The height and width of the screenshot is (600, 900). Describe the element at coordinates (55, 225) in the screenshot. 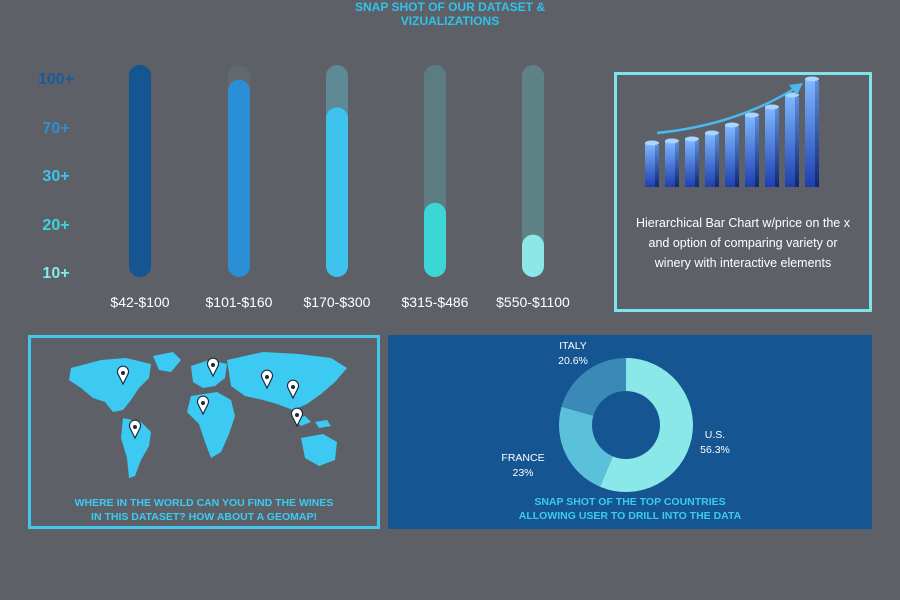

I see `price-tick-label-4: 20+` at that location.